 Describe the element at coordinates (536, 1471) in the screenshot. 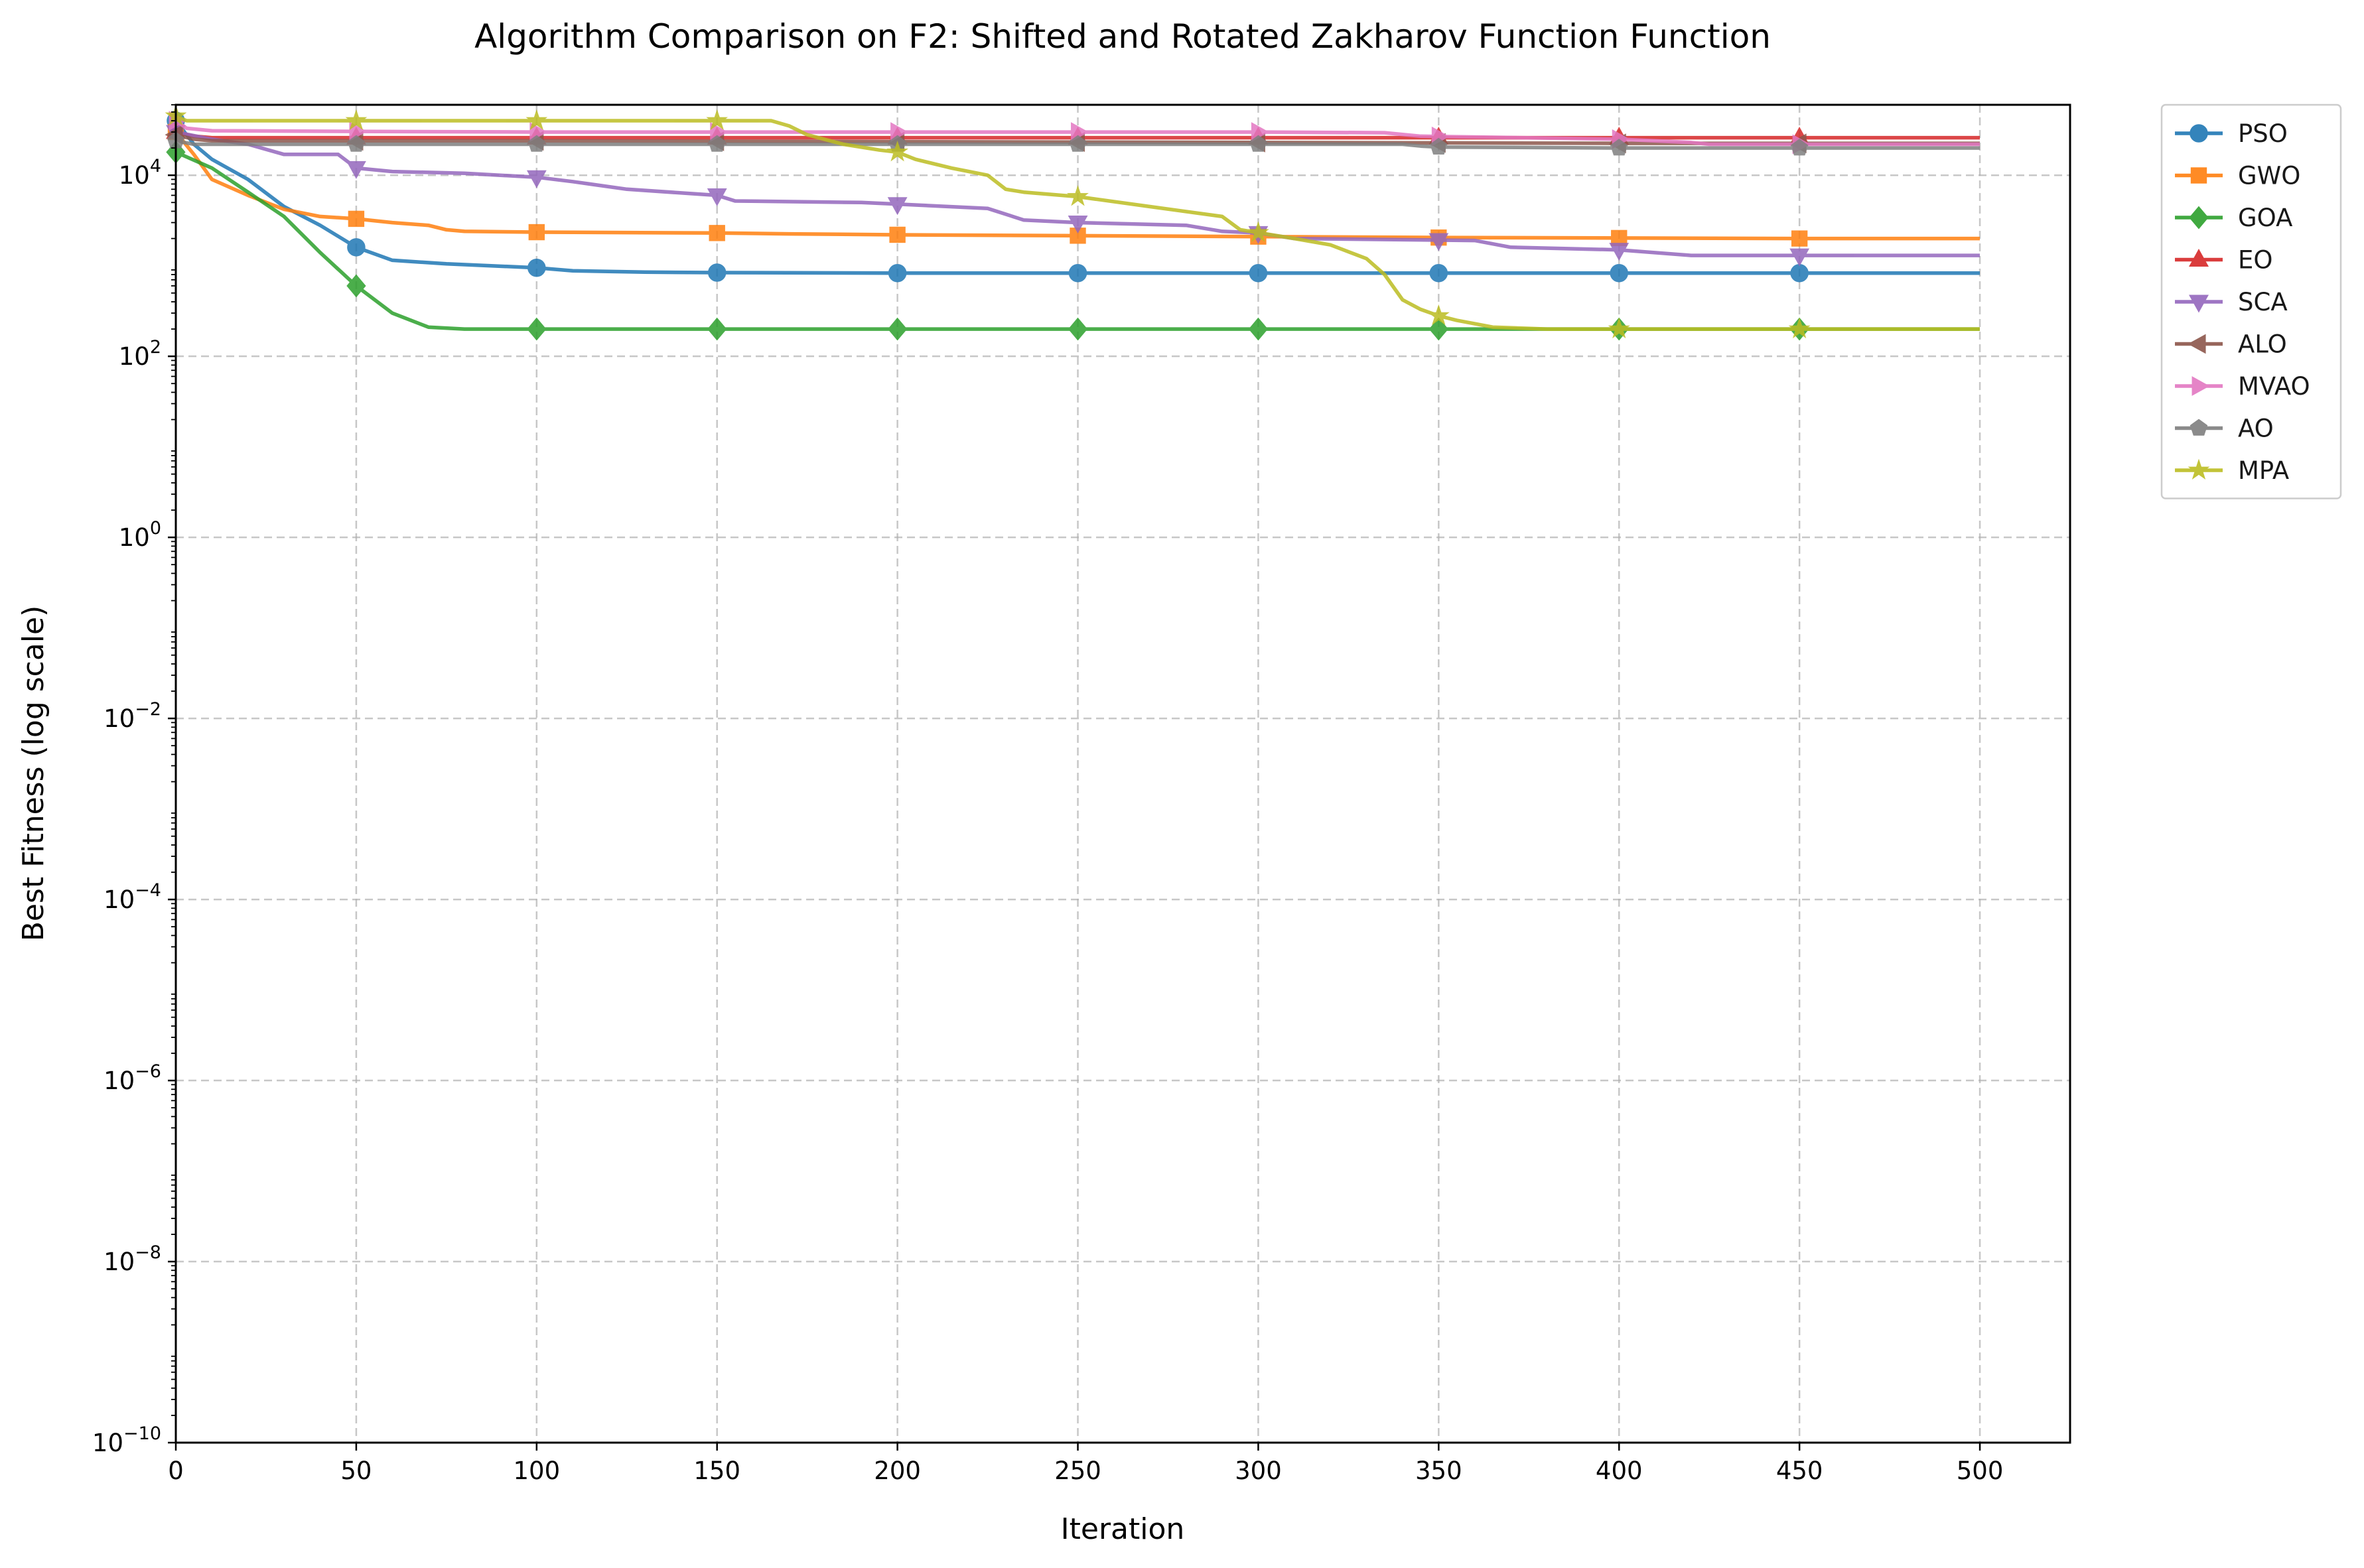

I see `x-tick-label: 100` at that location.